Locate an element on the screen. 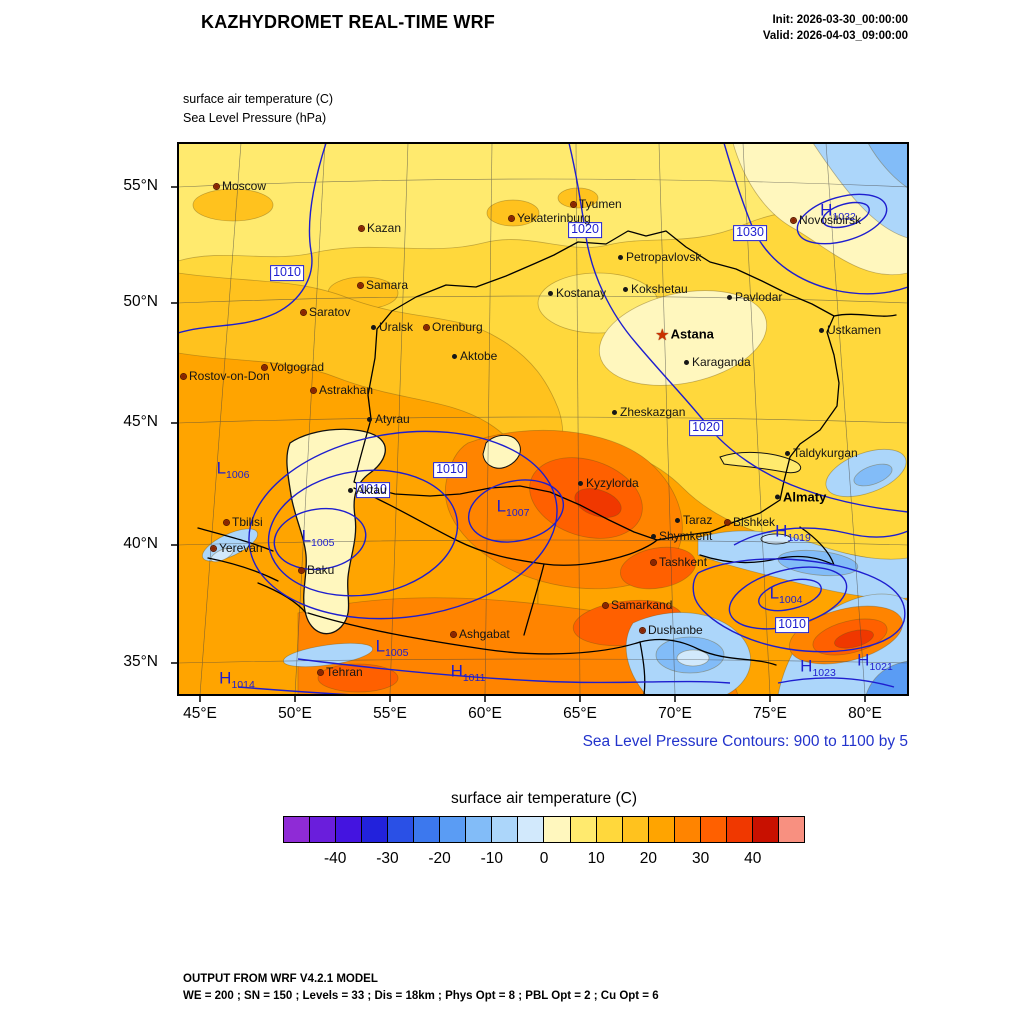  init-time: Init: 2026-03-30_00:00:00 is located at coordinates (840, 20).